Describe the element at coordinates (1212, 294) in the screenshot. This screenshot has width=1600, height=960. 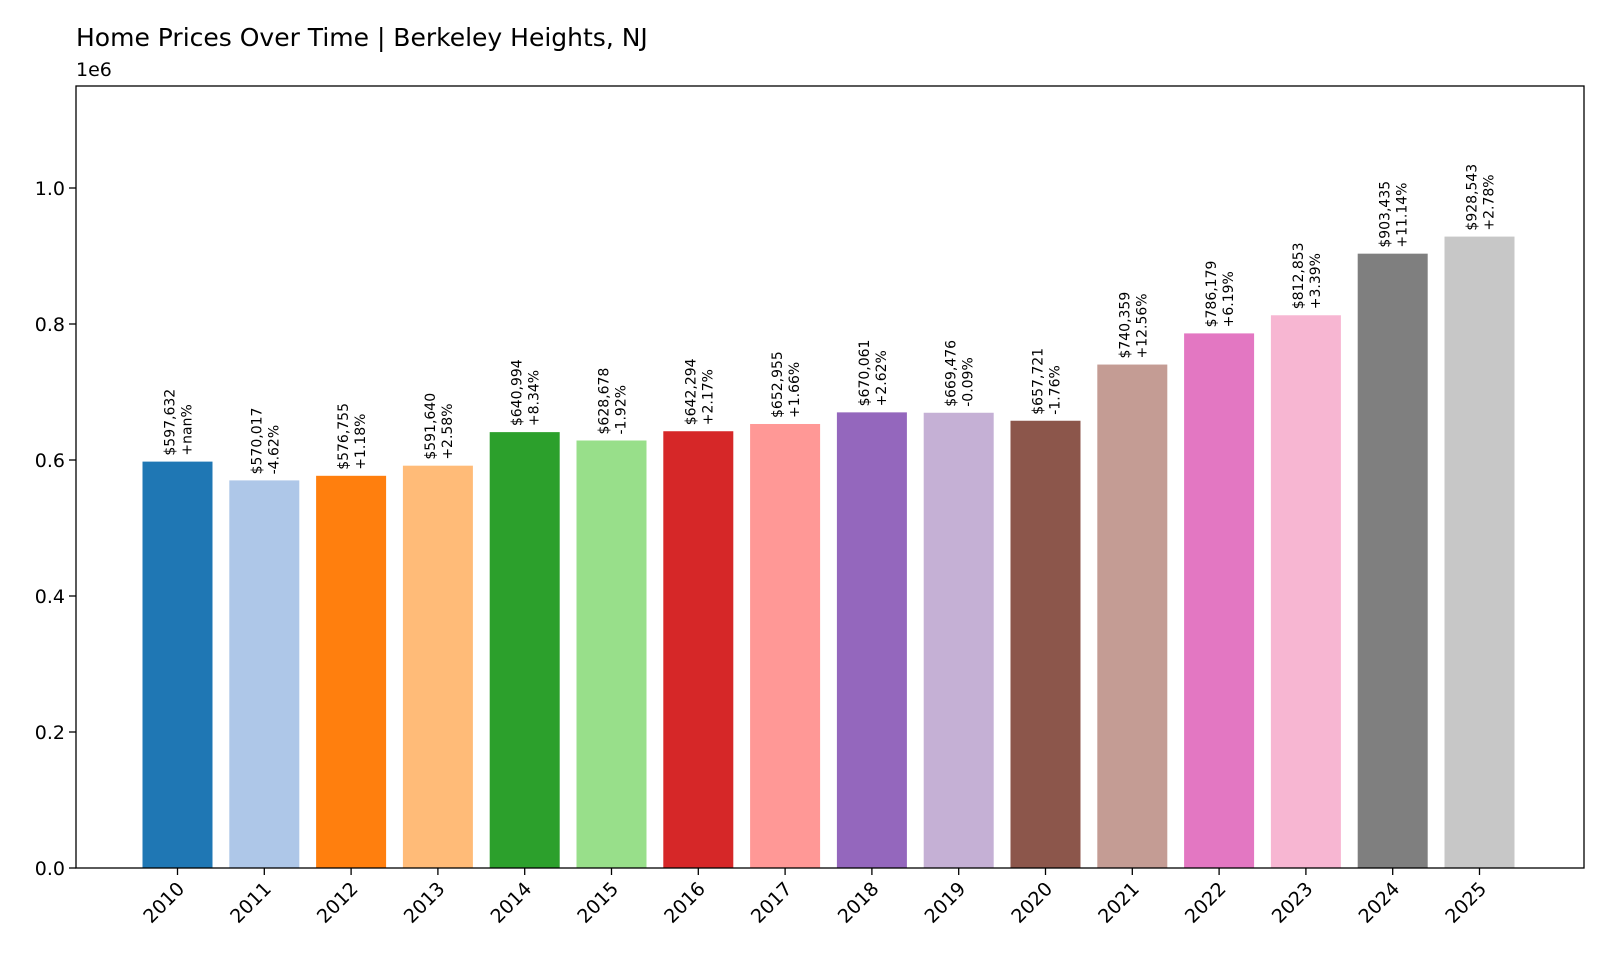
I see `bar-value-label: $786,179` at that location.